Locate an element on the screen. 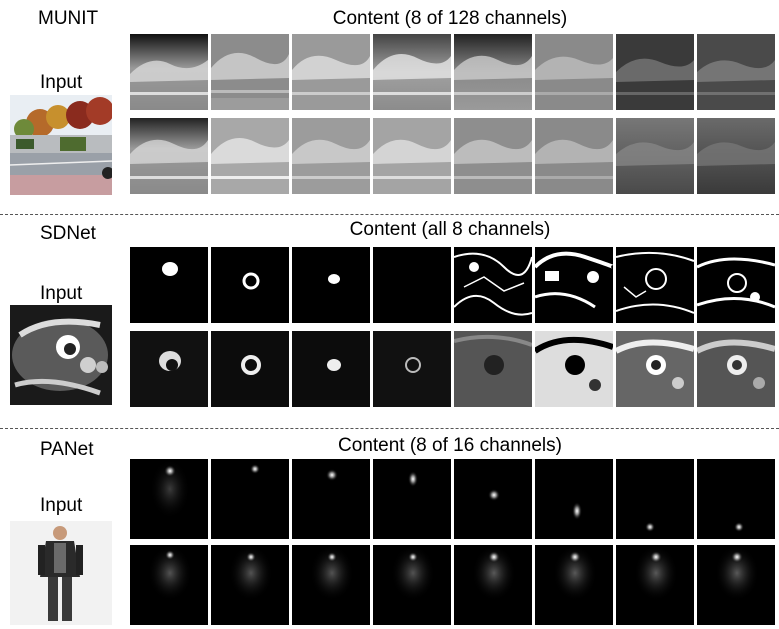  munit-input-image is located at coordinates (61, 145).